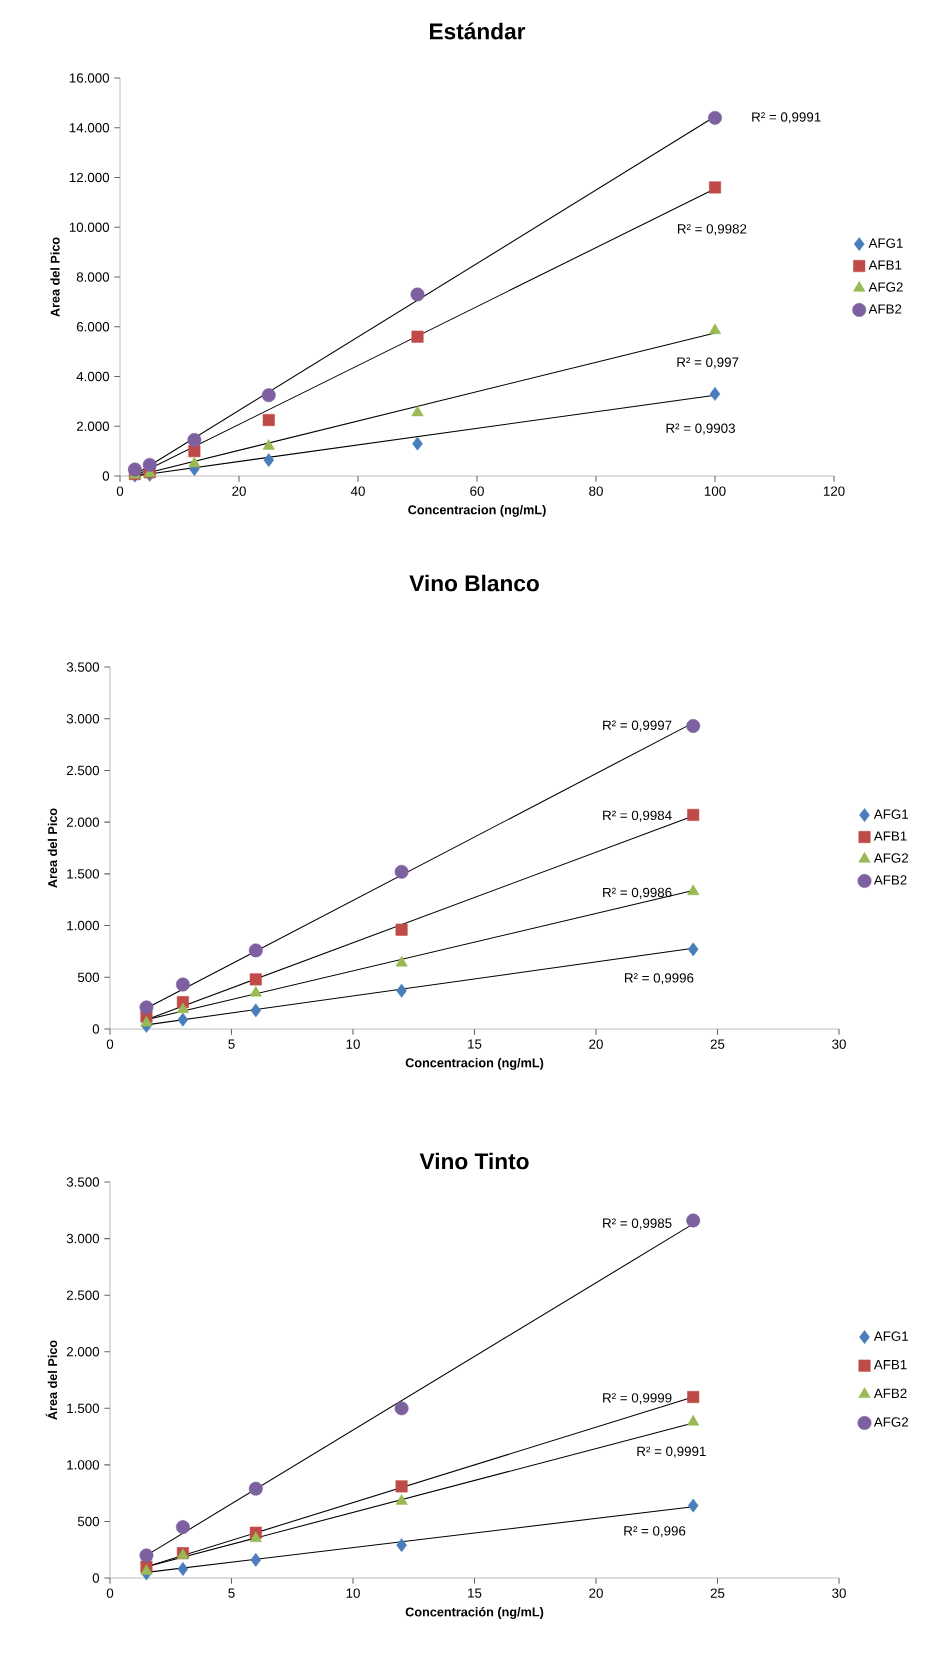 The image size is (939, 1655). I want to click on chart-title: Vino Blanco, so click(474, 583).